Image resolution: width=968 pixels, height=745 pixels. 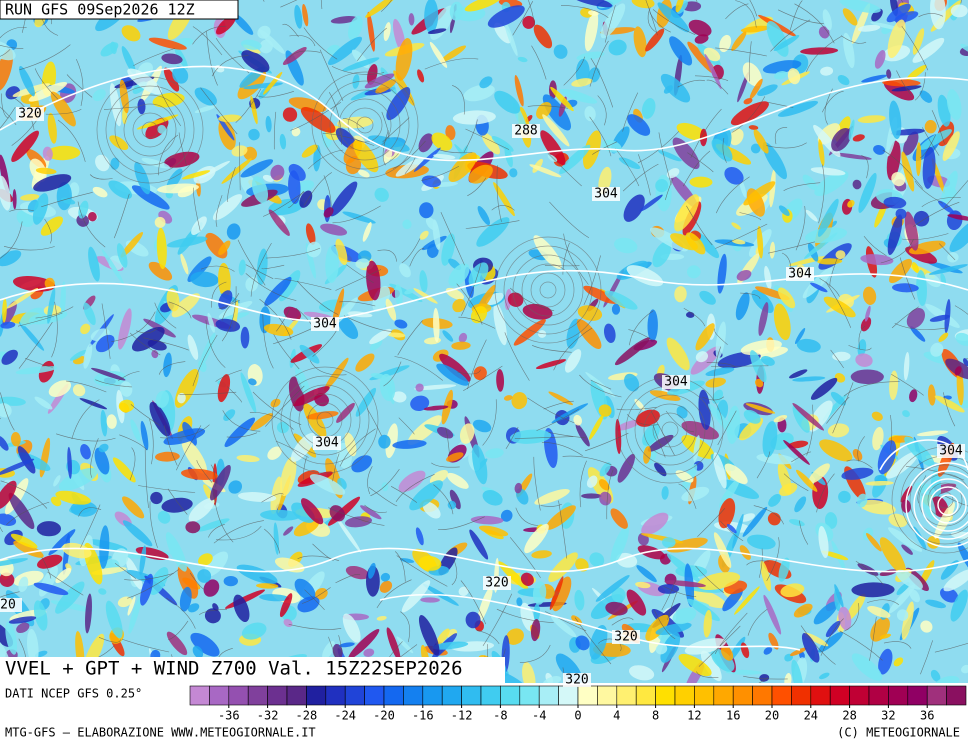 What do you see at coordinates (772, 716) in the screenshot?
I see `colorbar-tick-label: 20` at bounding box center [772, 716].